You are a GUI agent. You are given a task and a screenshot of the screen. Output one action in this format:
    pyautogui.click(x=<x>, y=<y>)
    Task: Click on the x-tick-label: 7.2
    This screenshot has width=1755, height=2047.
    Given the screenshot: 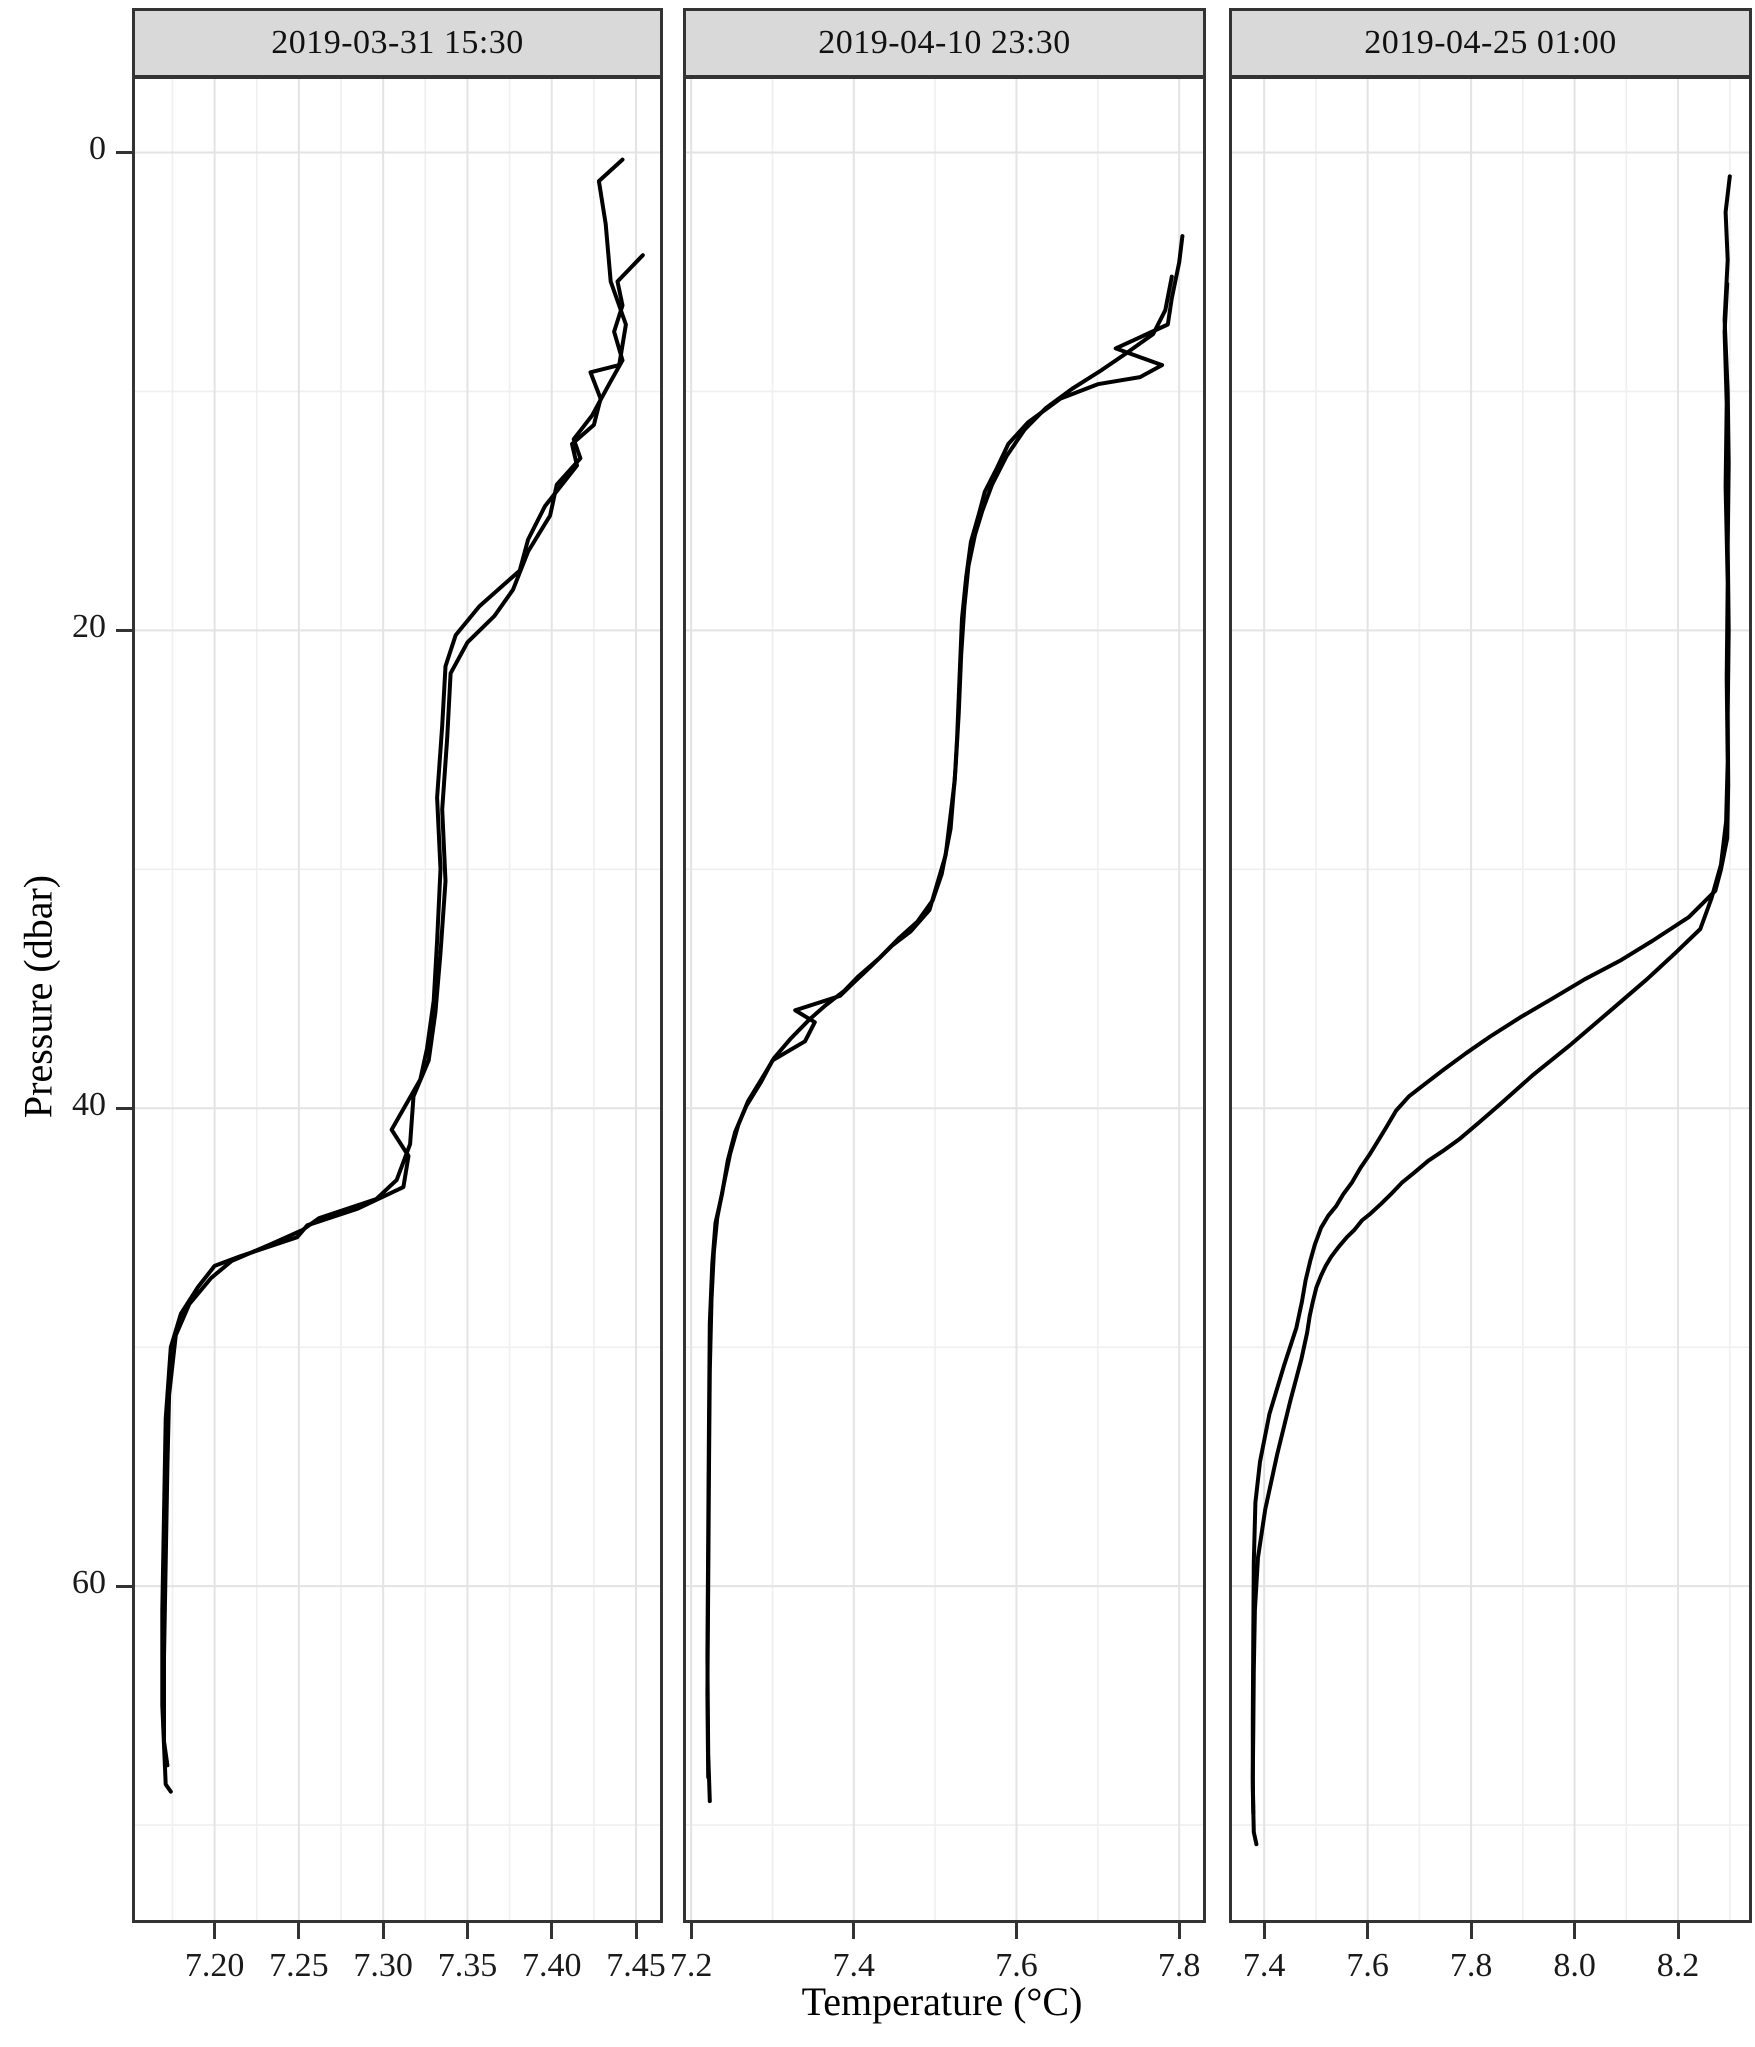 What is the action you would take?
    pyautogui.click(x=691, y=1965)
    